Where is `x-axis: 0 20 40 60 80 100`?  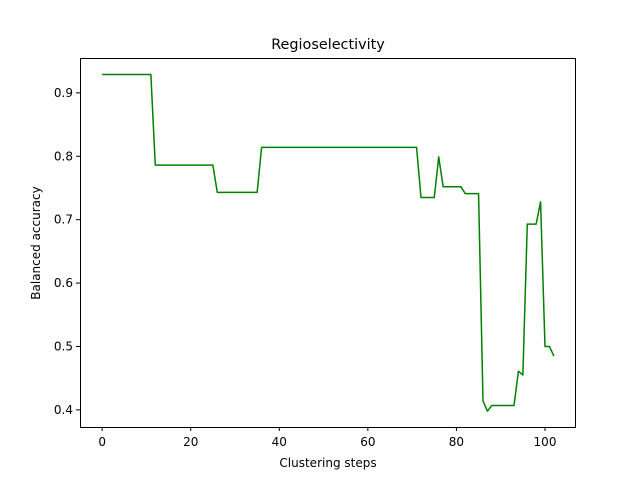
x-axis: 0 20 40 60 80 100 is located at coordinates (327, 438).